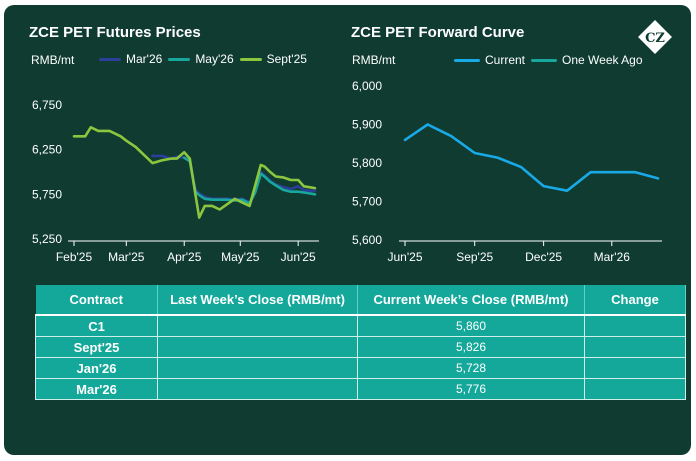 This screenshot has width=696, height=461. I want to click on col-header-last-week-close: Last Week’s Close (RMB/mt), so click(257, 300).